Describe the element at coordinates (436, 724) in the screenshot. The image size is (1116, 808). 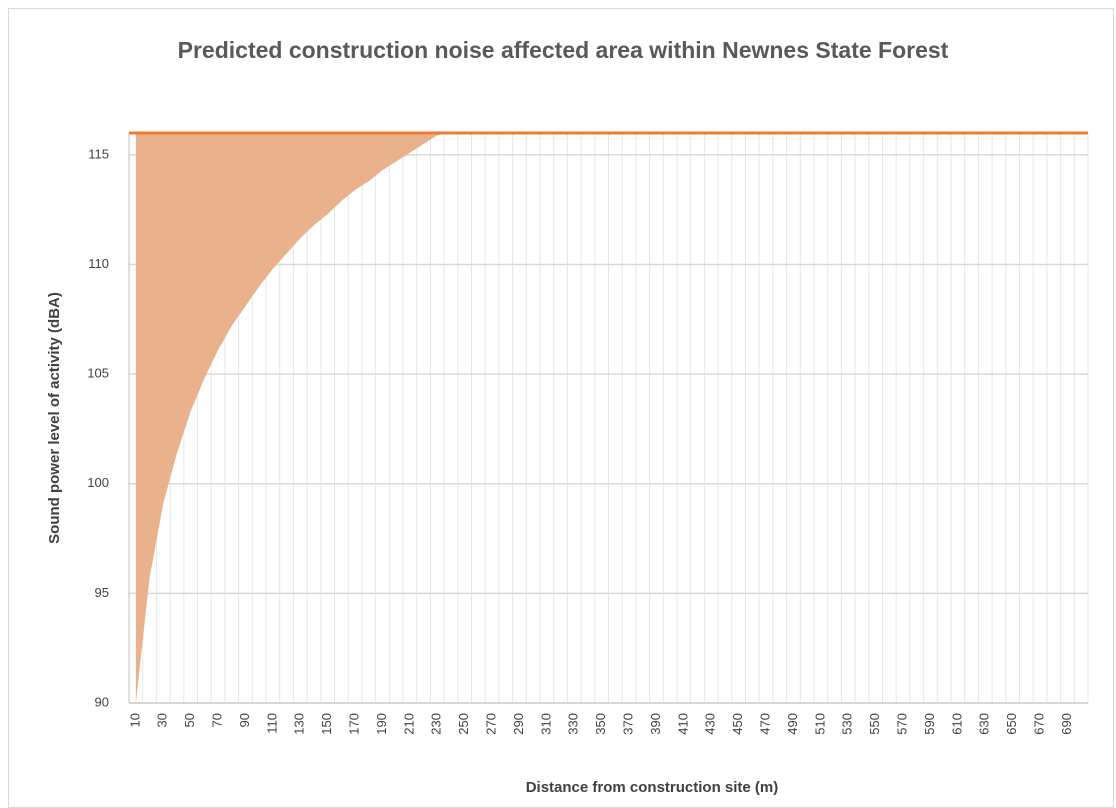
I see `x-tick-label: 230` at that location.